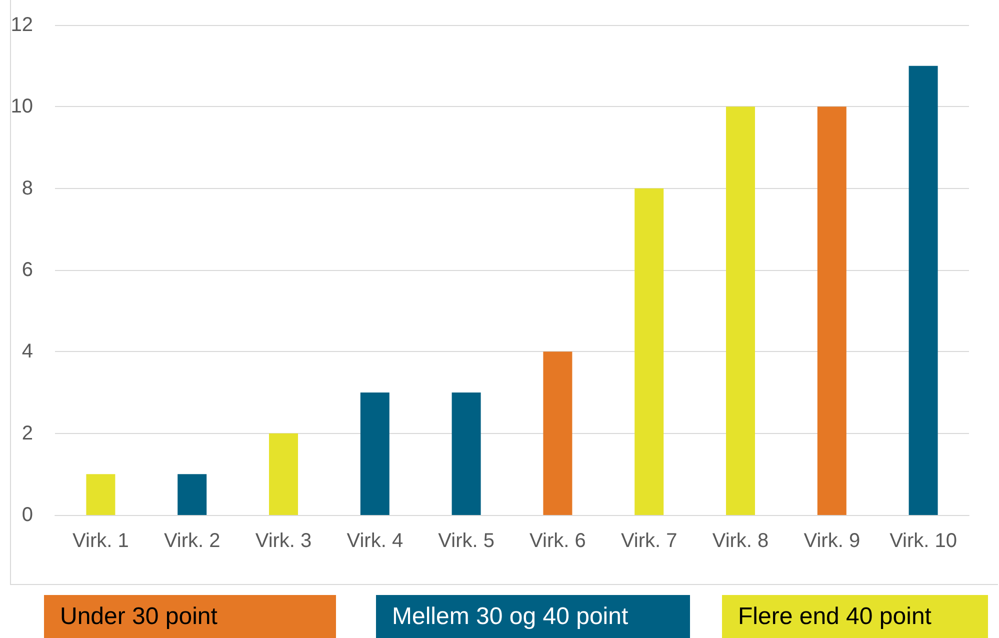 This screenshot has width=999, height=638. Describe the element at coordinates (27, 351) in the screenshot. I see `y-tick-label: 4` at that location.